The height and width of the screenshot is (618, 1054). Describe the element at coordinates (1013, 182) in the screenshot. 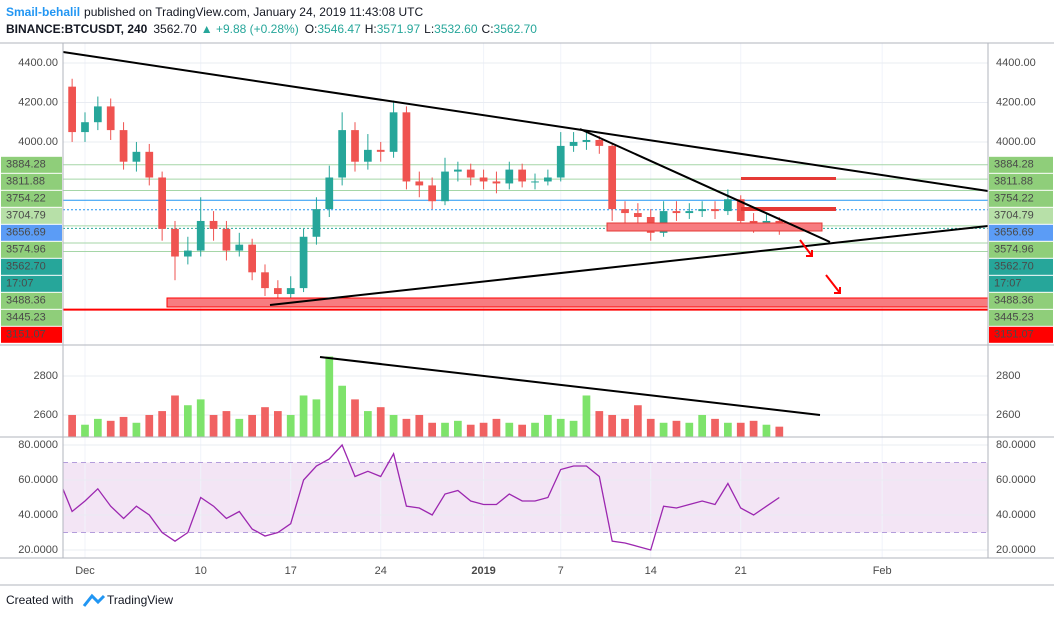

I see `level-label: 3811.88` at that location.